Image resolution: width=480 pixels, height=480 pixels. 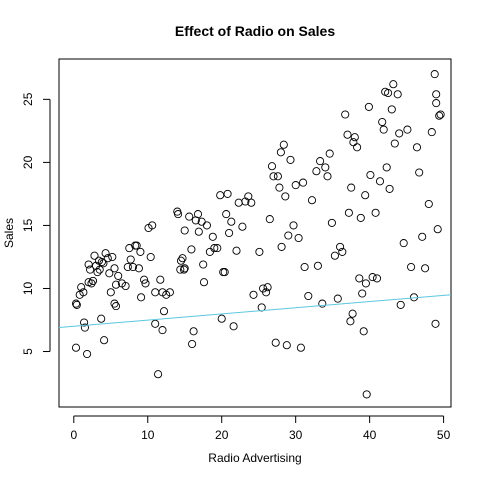 I want to click on x-tick-label: 30, so click(x=296, y=435).